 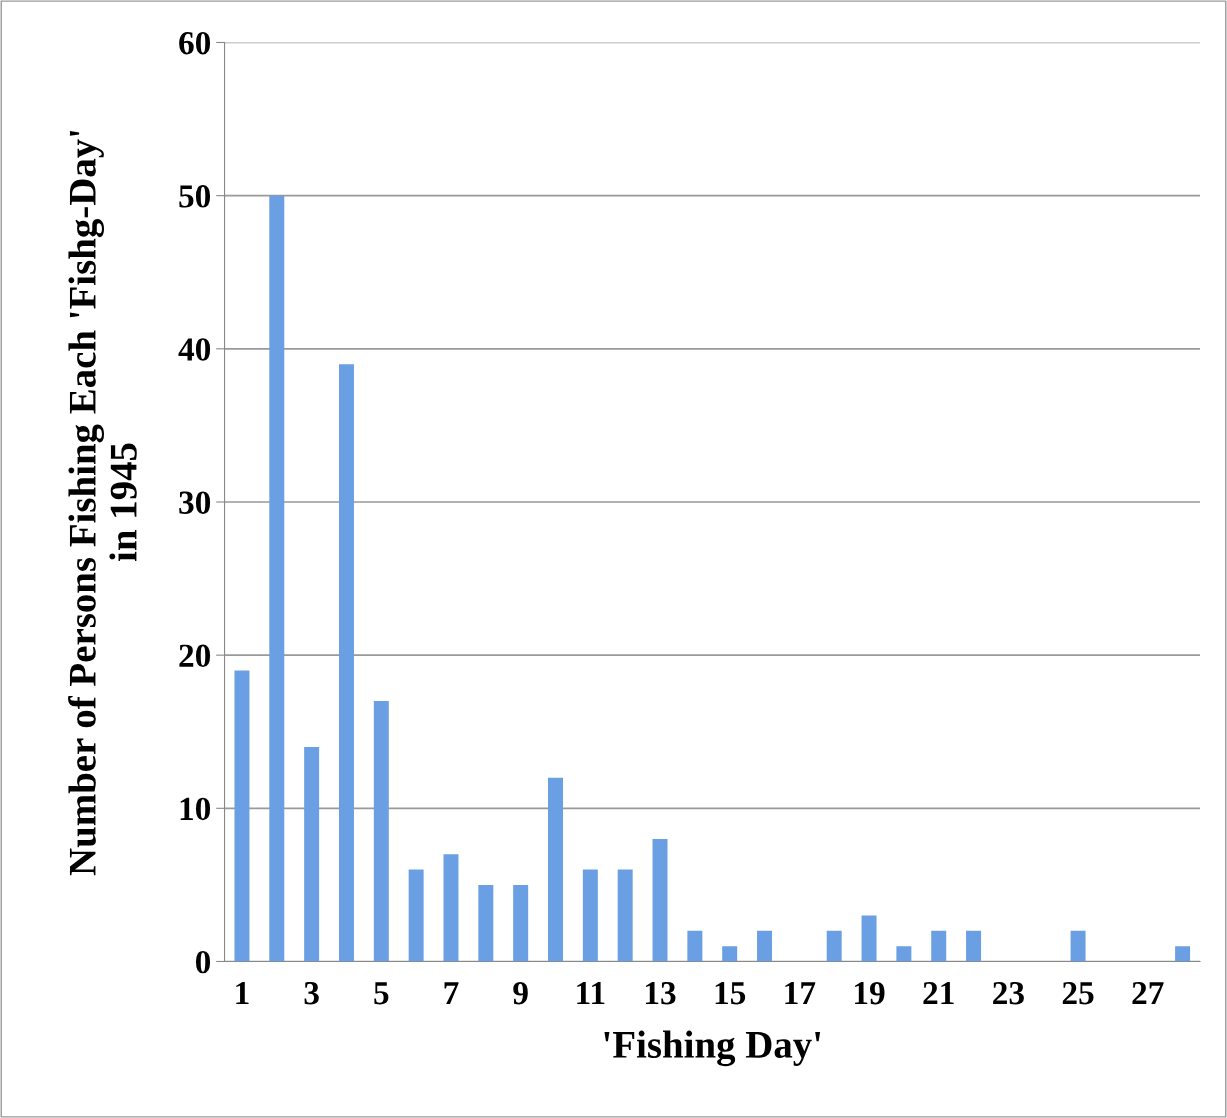 What do you see at coordinates (195, 43) in the screenshot?
I see `y-tick-label: 60` at bounding box center [195, 43].